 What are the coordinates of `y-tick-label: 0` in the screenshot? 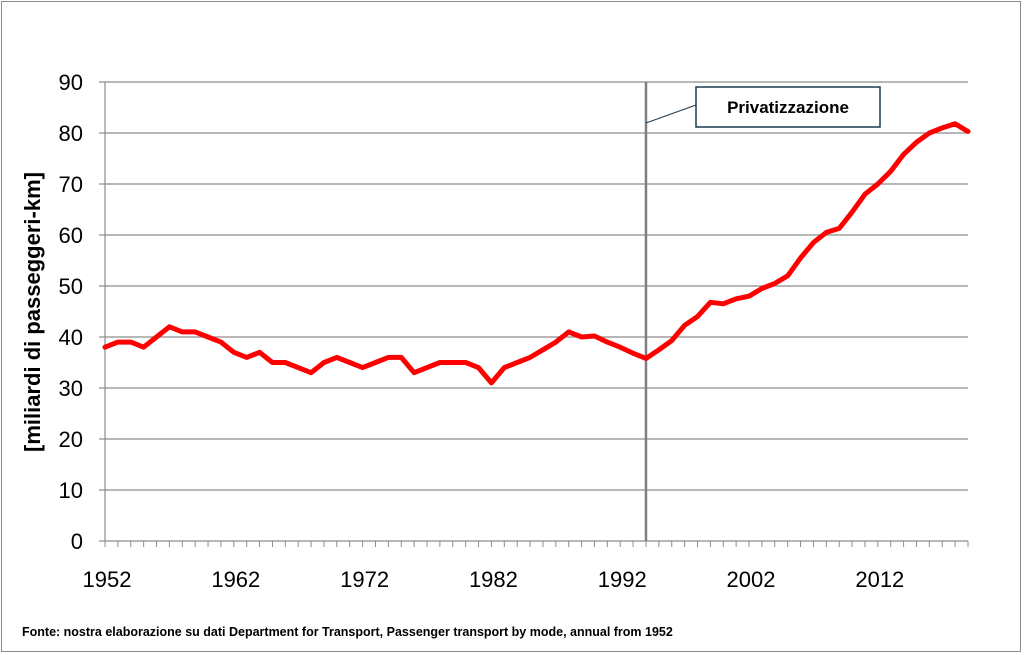 It's located at (77, 541).